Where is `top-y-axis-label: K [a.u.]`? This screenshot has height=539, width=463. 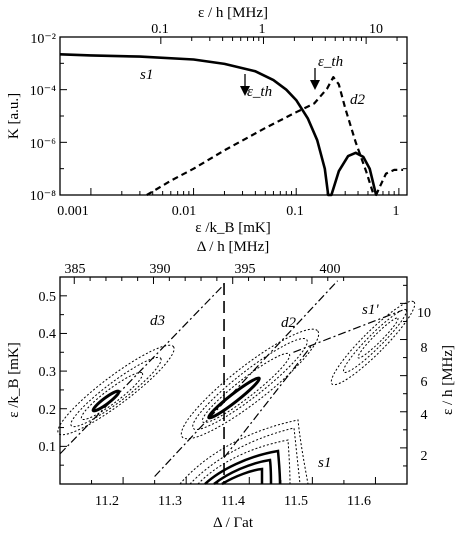
top-y-axis-label: K [a.u.] is located at coordinates (14, 116).